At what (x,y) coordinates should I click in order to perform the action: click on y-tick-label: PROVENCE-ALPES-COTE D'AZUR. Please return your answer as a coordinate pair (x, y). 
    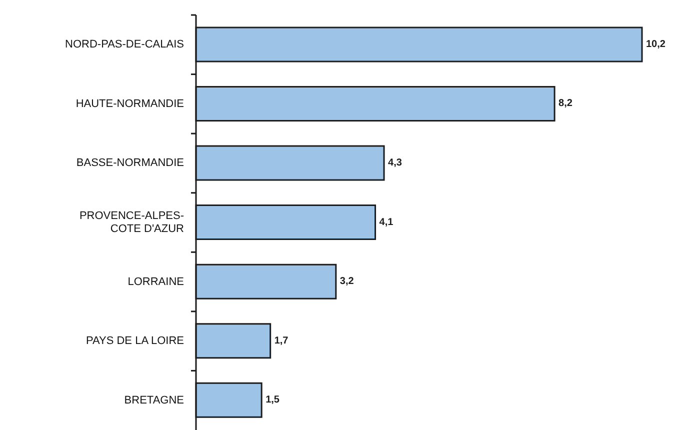
    Looking at the image, I should click on (131, 222).